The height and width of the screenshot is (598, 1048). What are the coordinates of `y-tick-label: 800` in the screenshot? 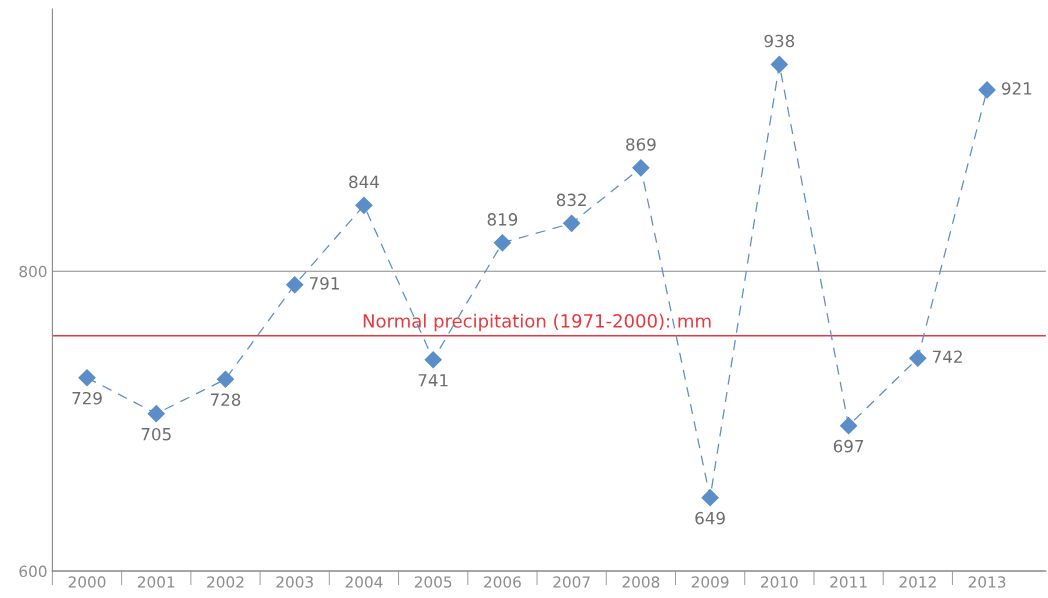 It's located at (33, 271).